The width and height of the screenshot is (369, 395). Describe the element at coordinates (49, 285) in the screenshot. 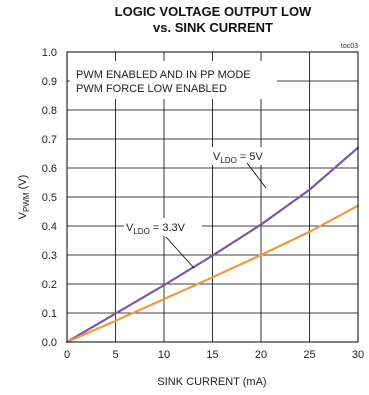

I see `y-tick-label: 0.2` at that location.